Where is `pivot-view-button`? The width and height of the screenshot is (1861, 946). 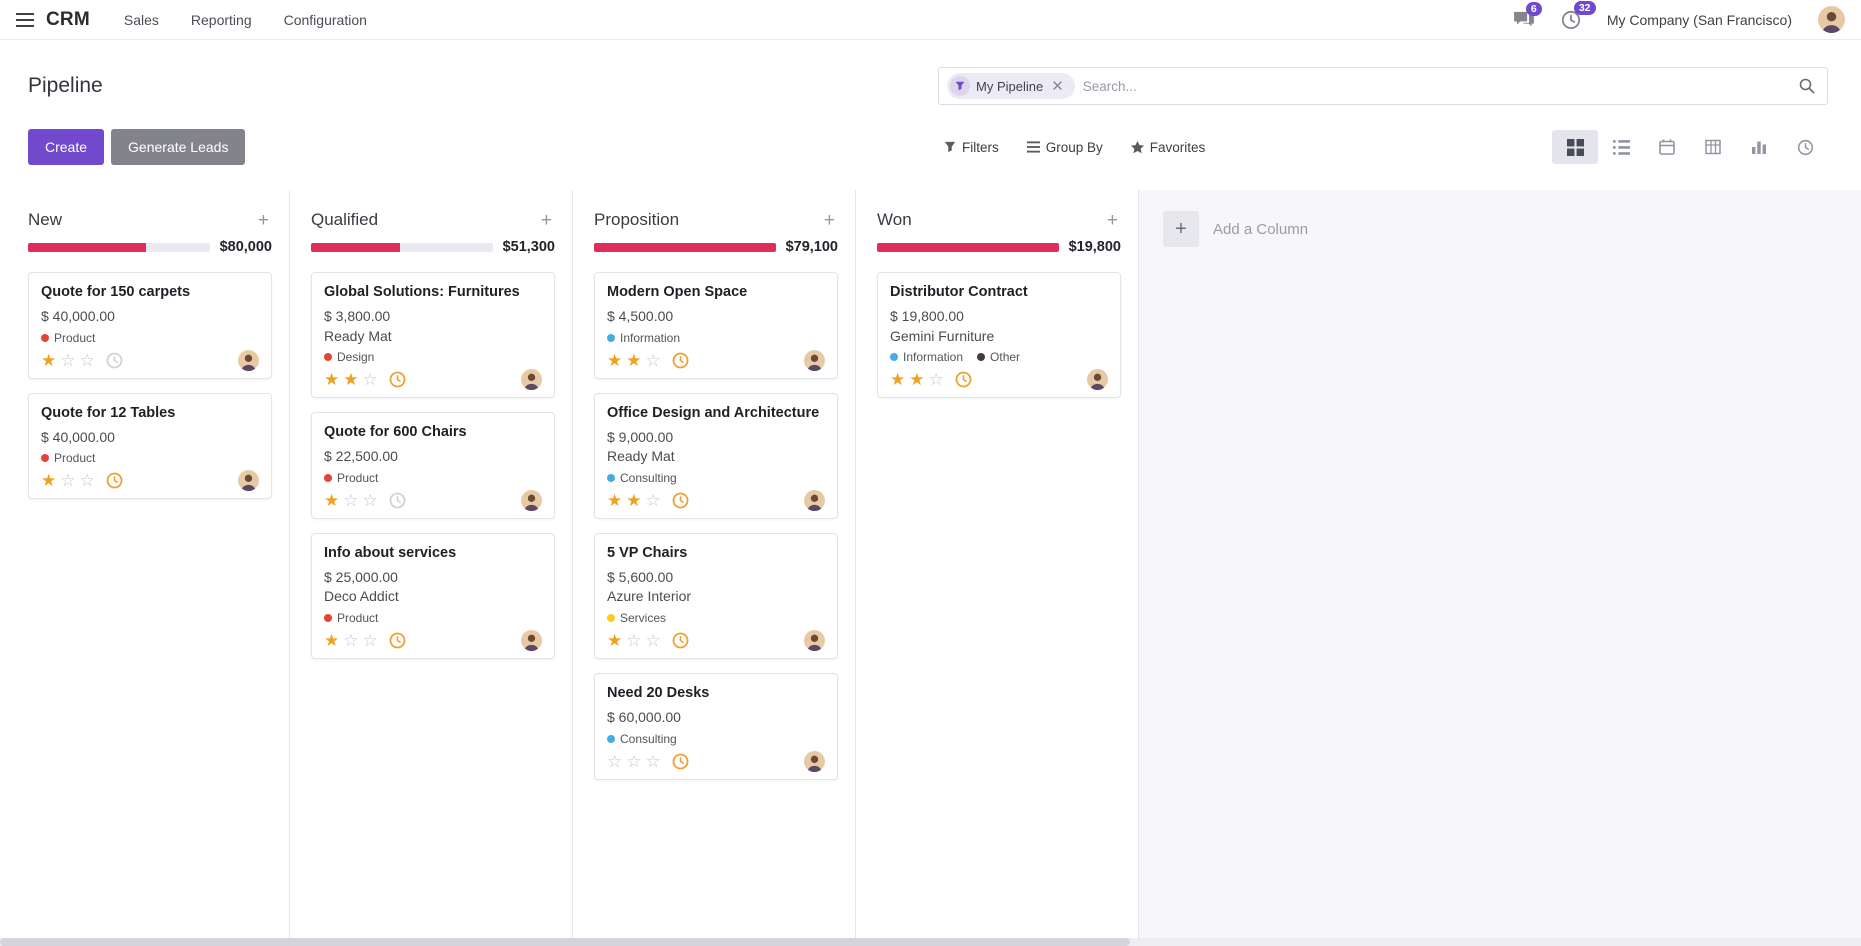 pivot-view-button is located at coordinates (1713, 147).